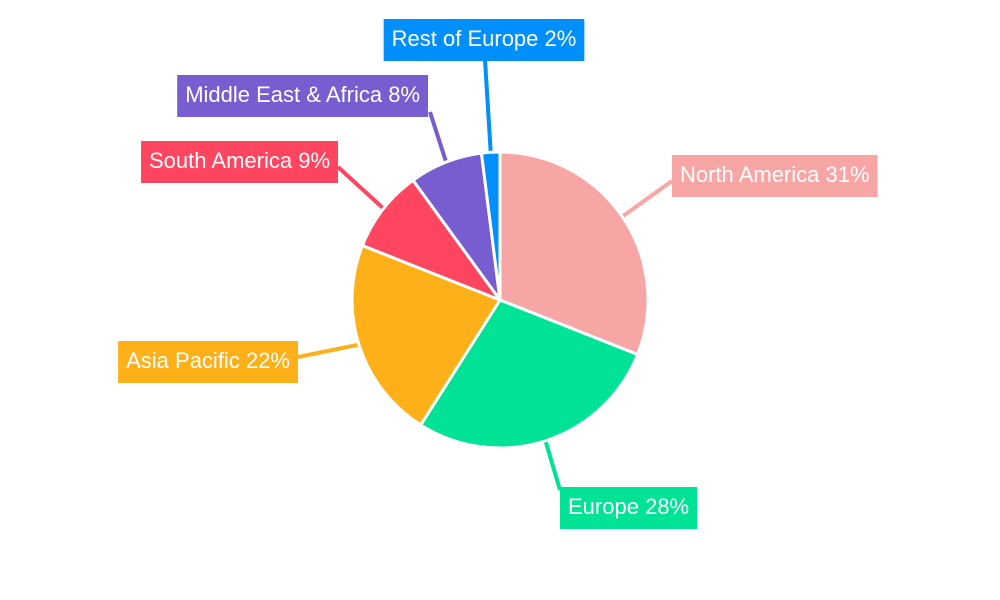  I want to click on data-label-text: Europe 28%, so click(628, 506).